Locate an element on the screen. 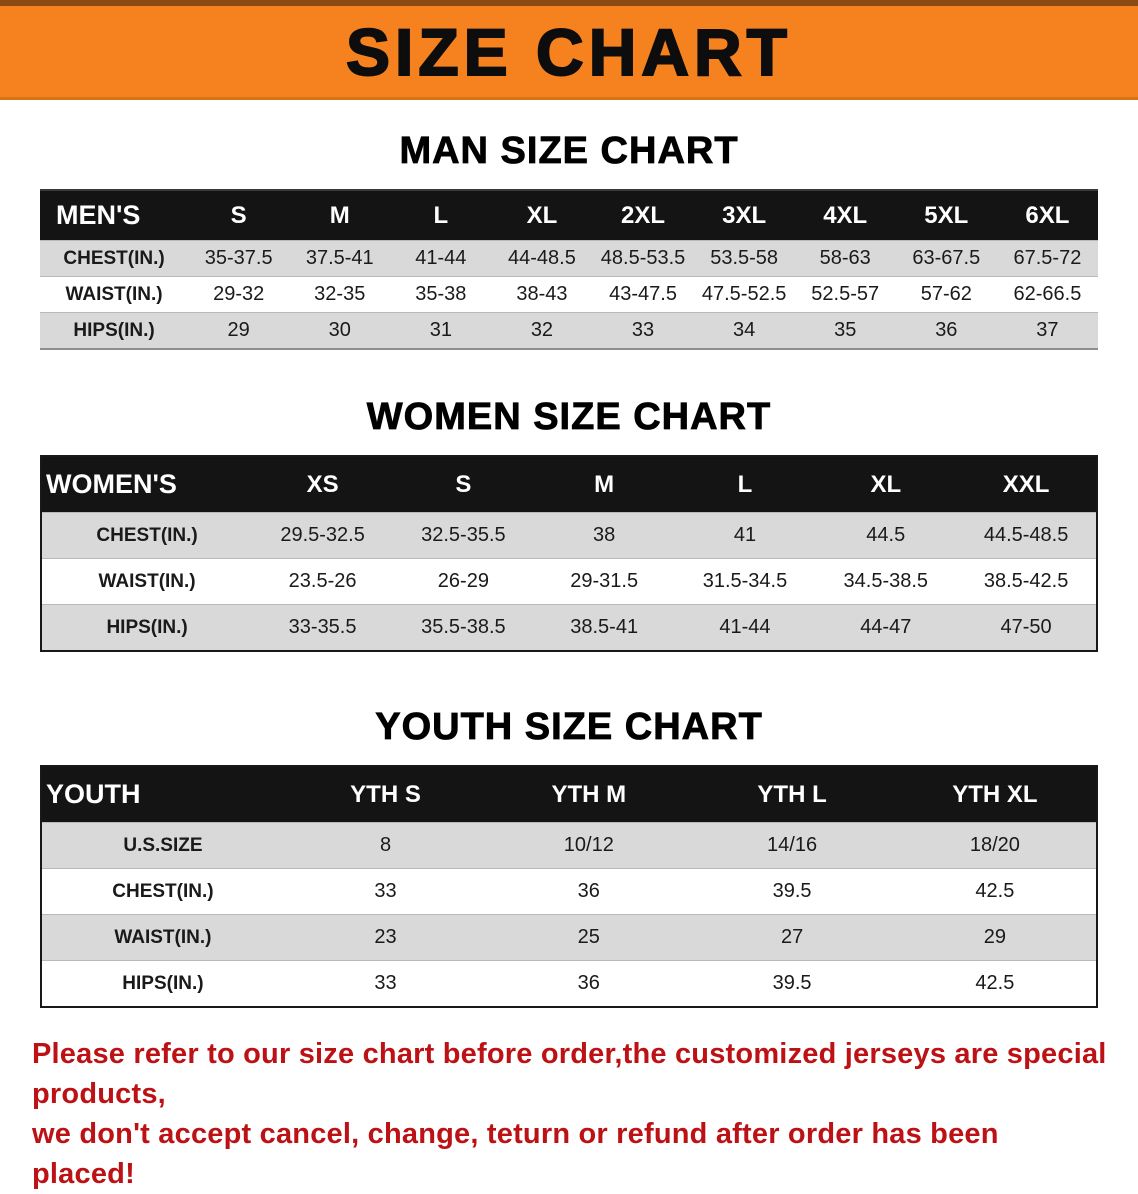 The height and width of the screenshot is (1194, 1138). value-cell: 25 is located at coordinates (589, 937).